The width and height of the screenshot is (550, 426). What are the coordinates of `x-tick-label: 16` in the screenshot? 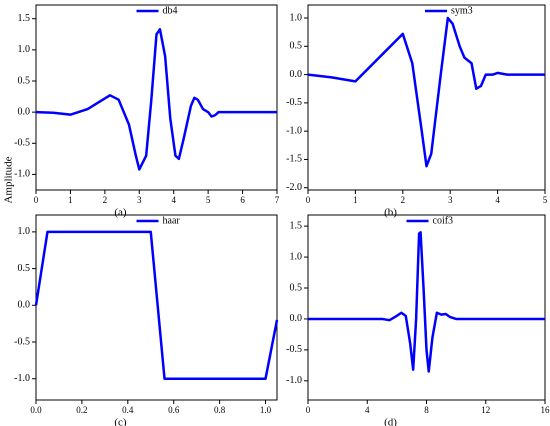 It's located at (545, 410).